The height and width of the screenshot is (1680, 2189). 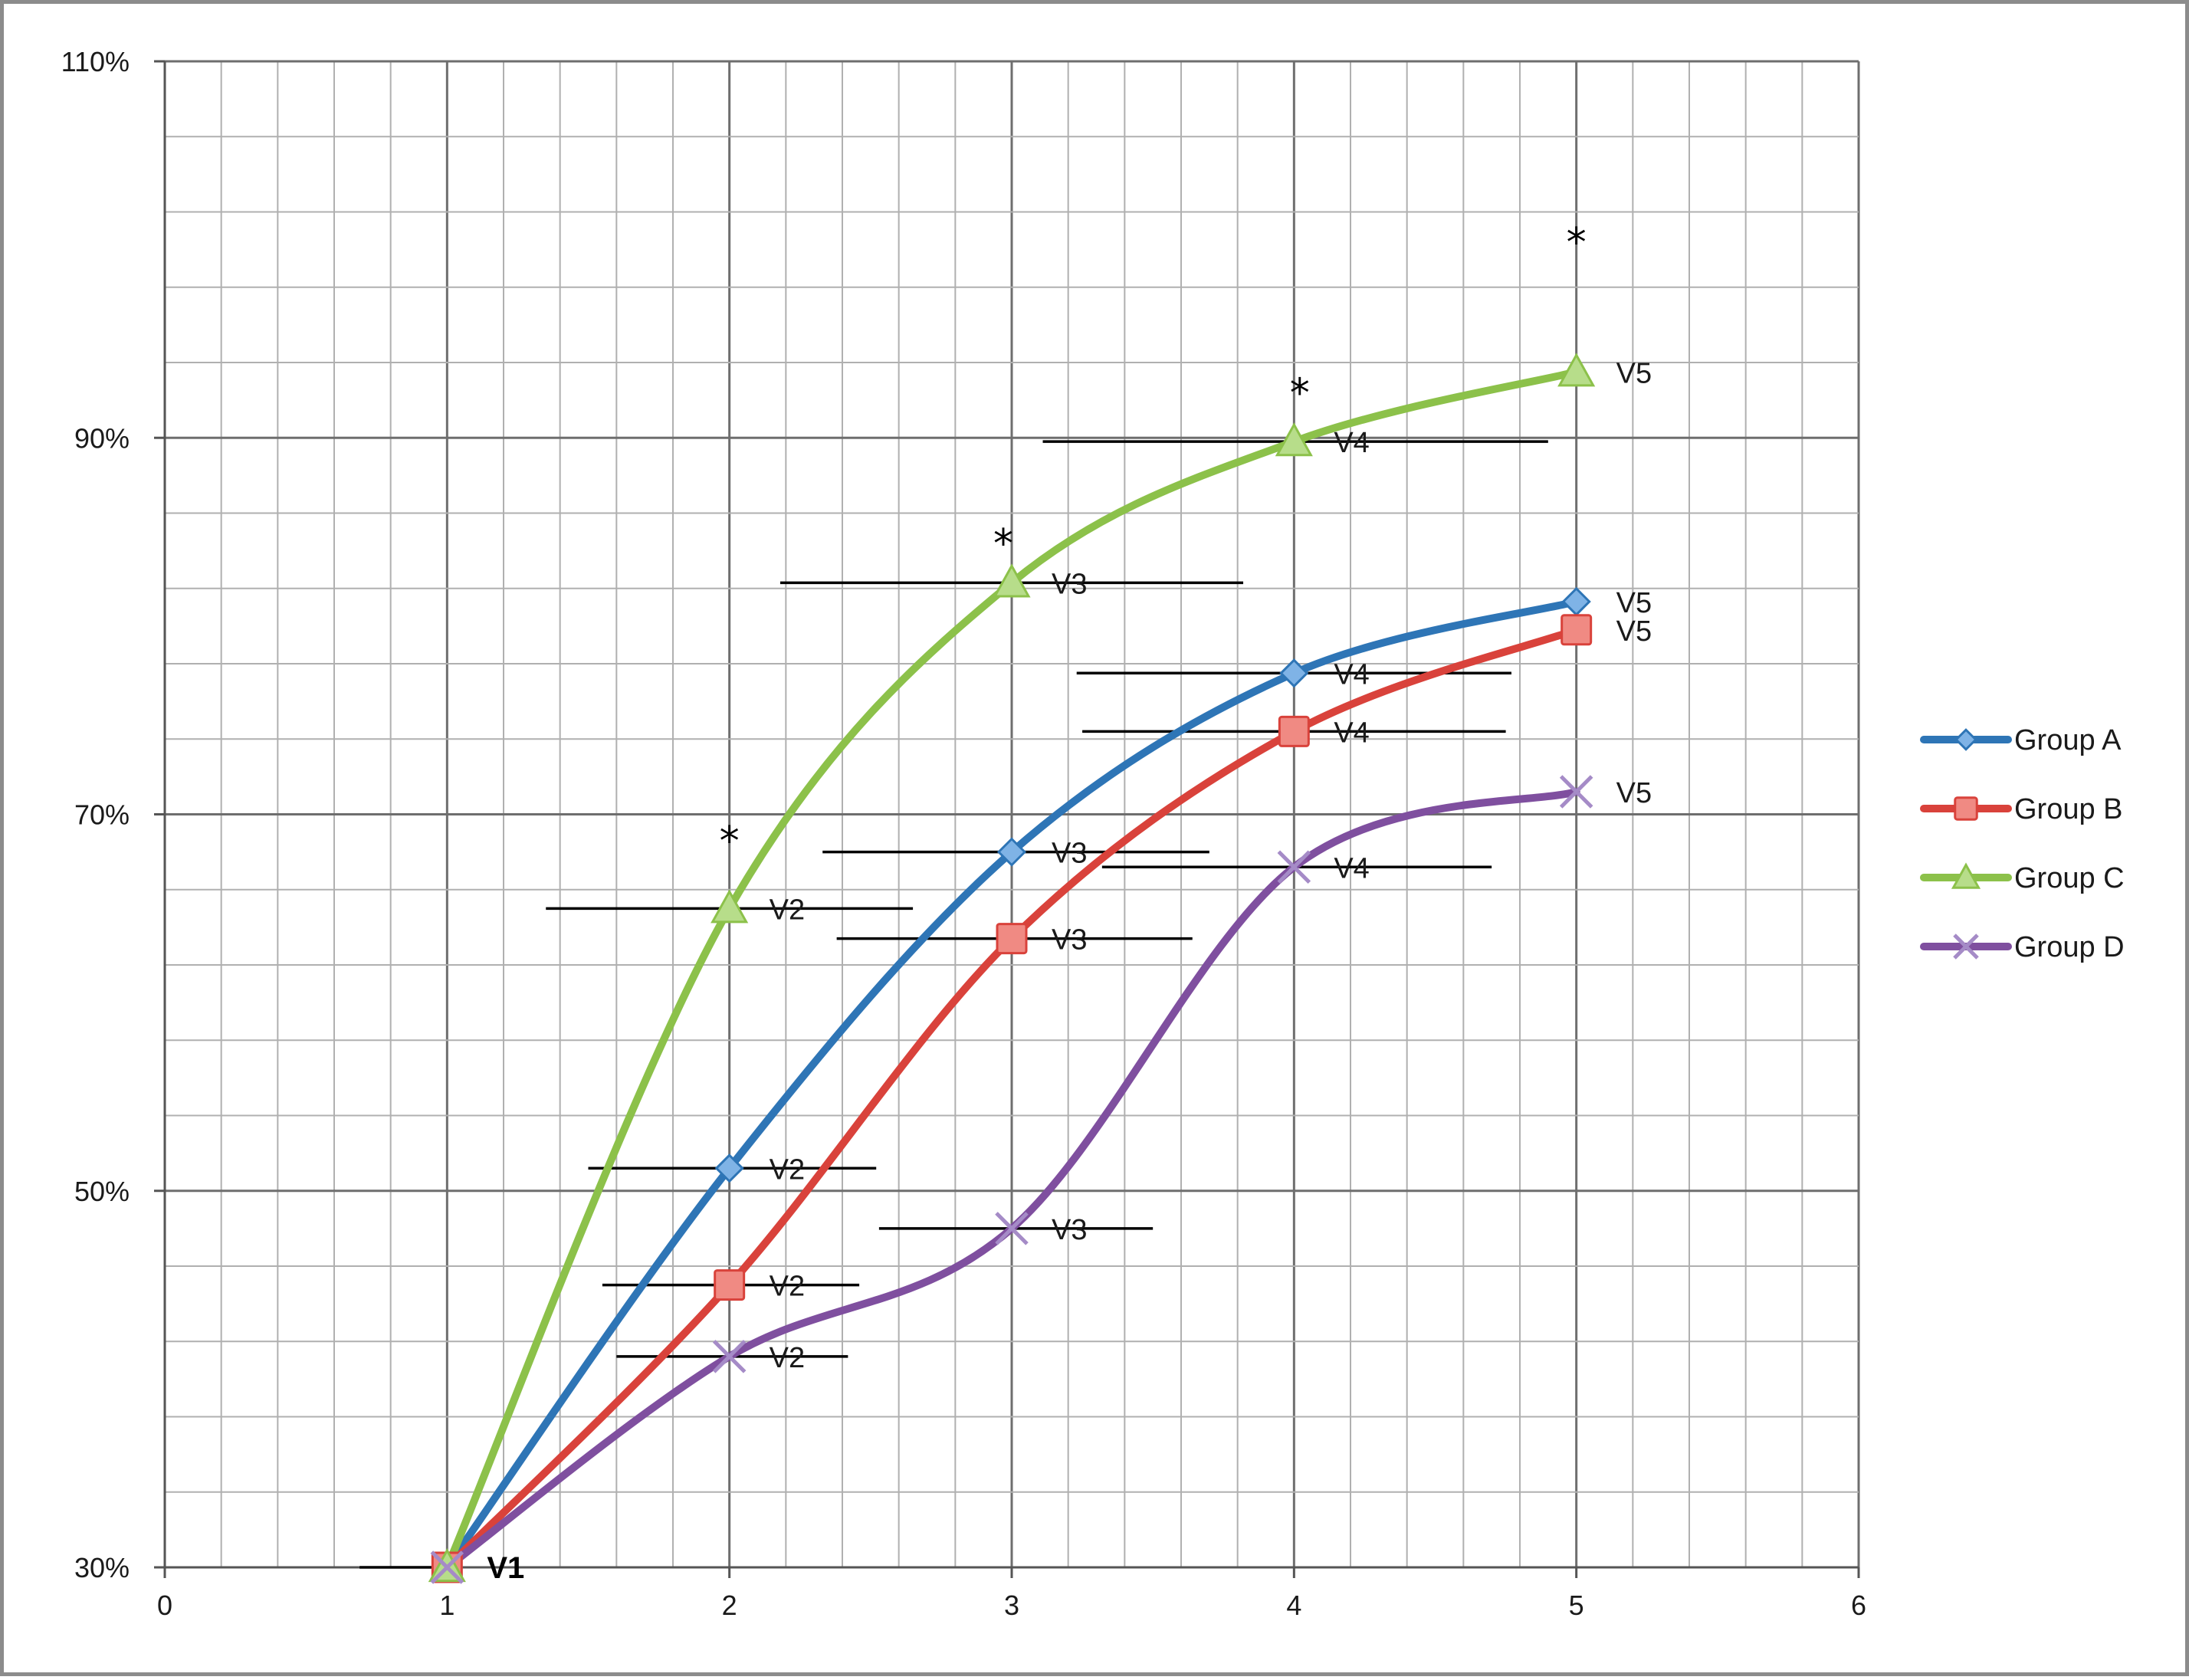 I want to click on x-tick-label: 0, so click(x=164, y=1605).